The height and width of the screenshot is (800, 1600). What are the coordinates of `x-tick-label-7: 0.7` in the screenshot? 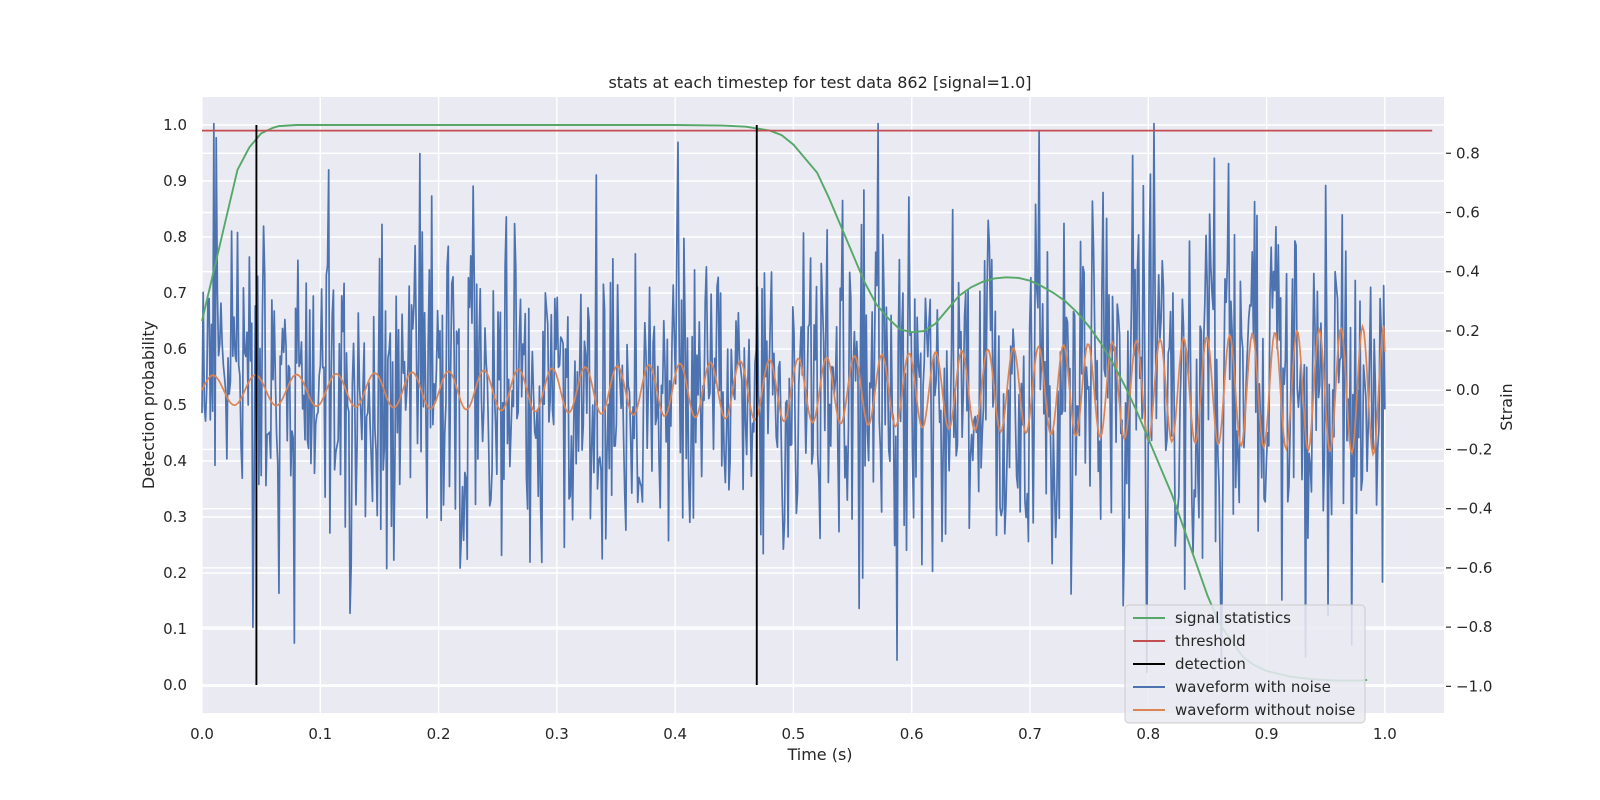 It's located at (1030, 734).